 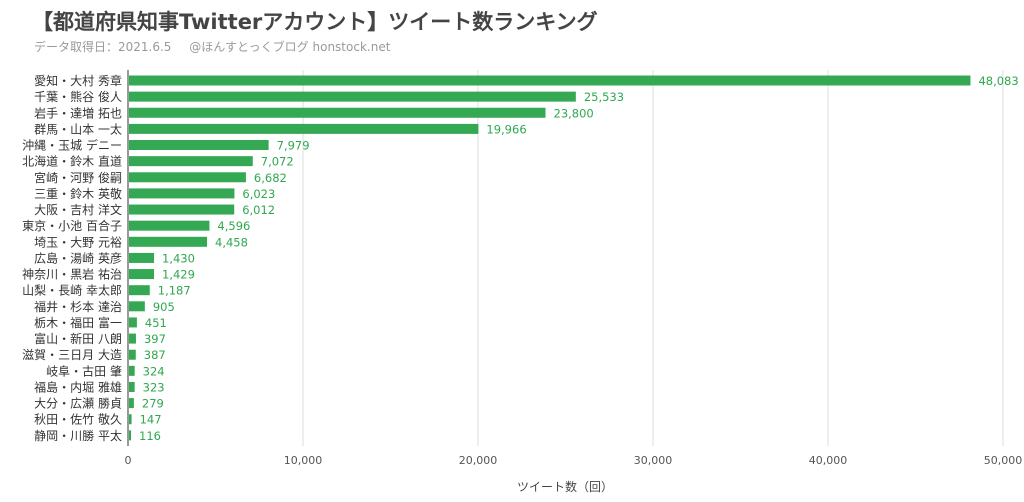 I want to click on category-label: 埼玉・大野 元裕, so click(x=78, y=241).